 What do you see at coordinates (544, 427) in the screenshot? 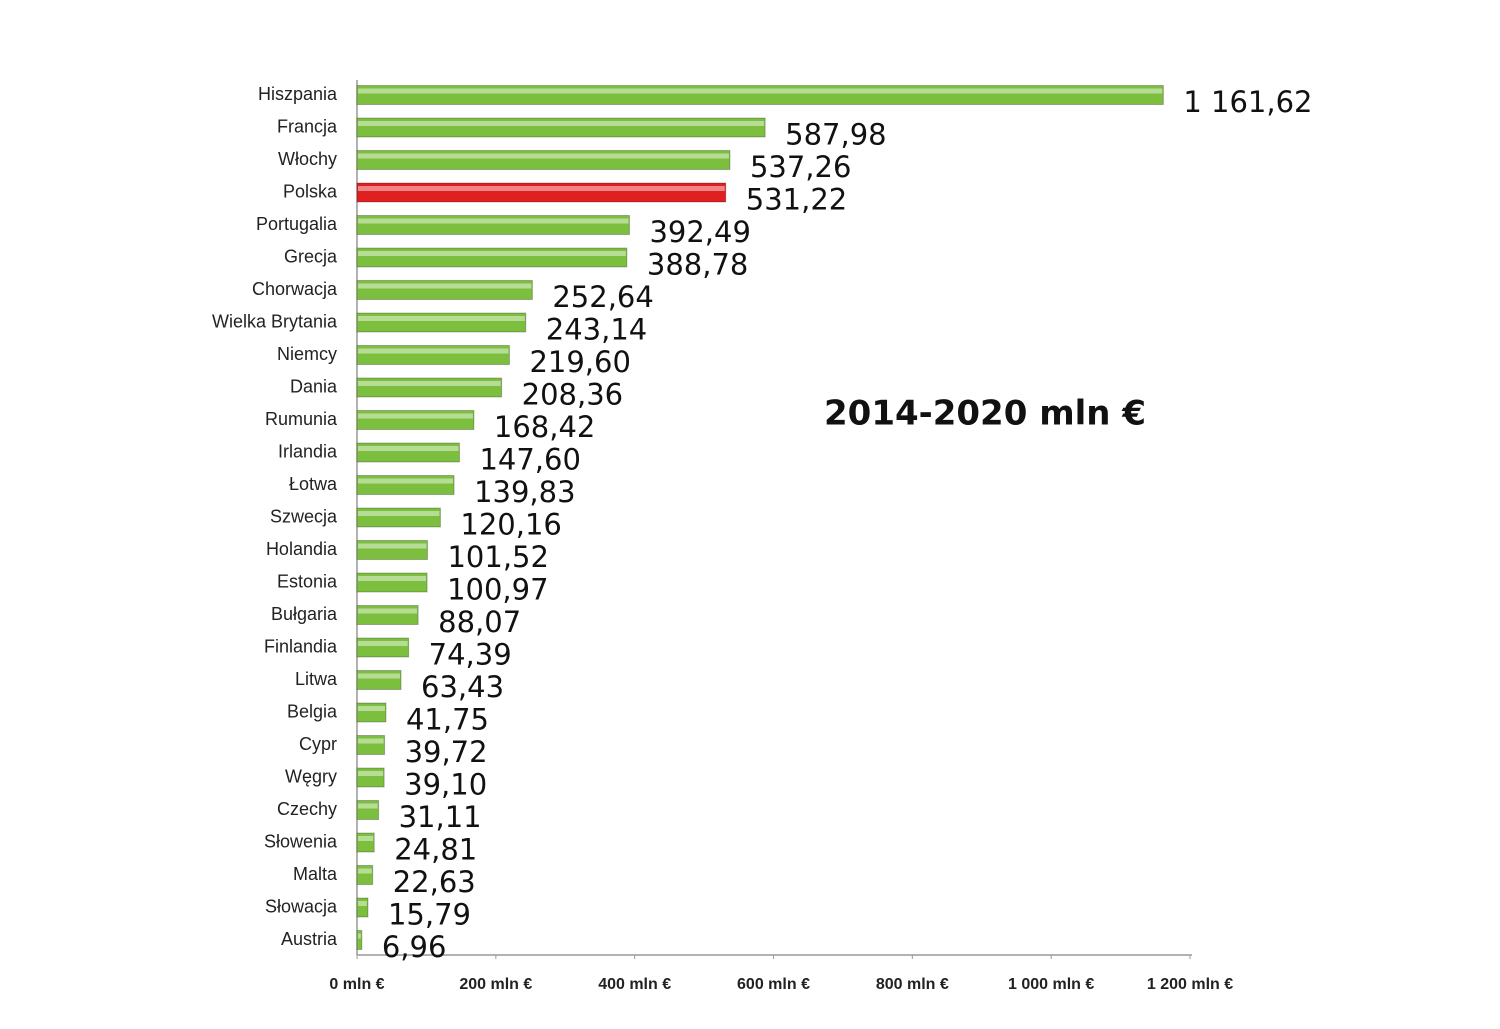
I see `value-label: 168,42` at bounding box center [544, 427].